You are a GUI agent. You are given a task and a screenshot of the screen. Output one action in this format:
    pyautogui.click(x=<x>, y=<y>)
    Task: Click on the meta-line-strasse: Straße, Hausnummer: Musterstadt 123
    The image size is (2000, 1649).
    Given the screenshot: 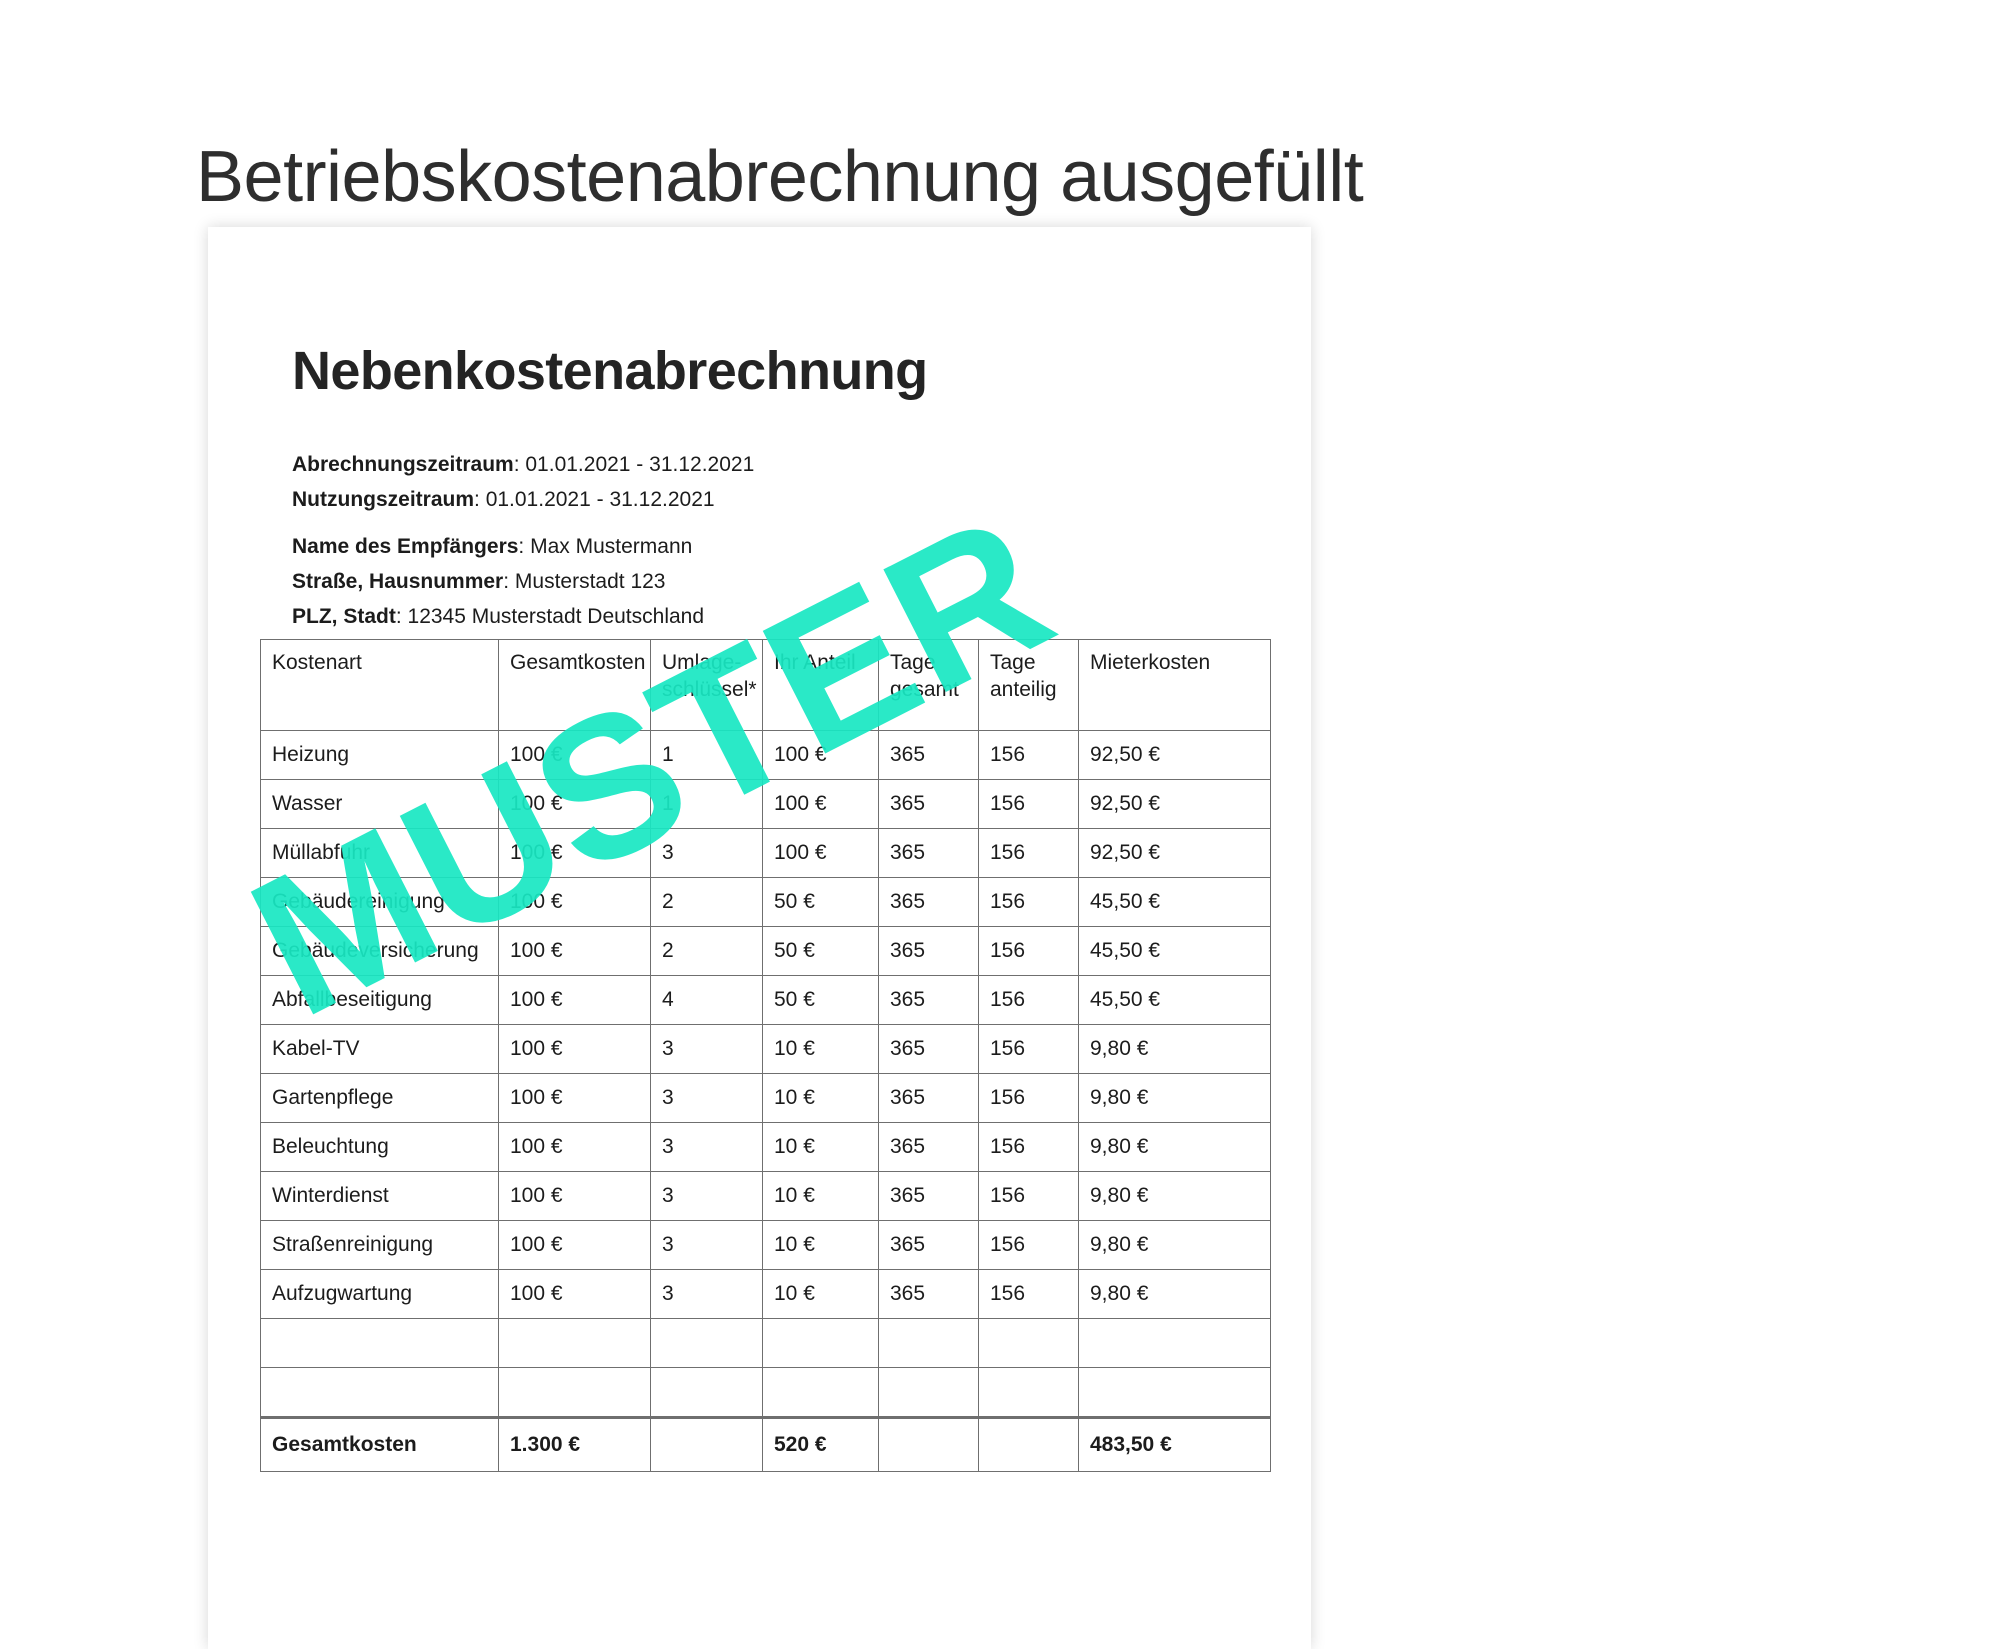 What is the action you would take?
    pyautogui.click(x=498, y=581)
    